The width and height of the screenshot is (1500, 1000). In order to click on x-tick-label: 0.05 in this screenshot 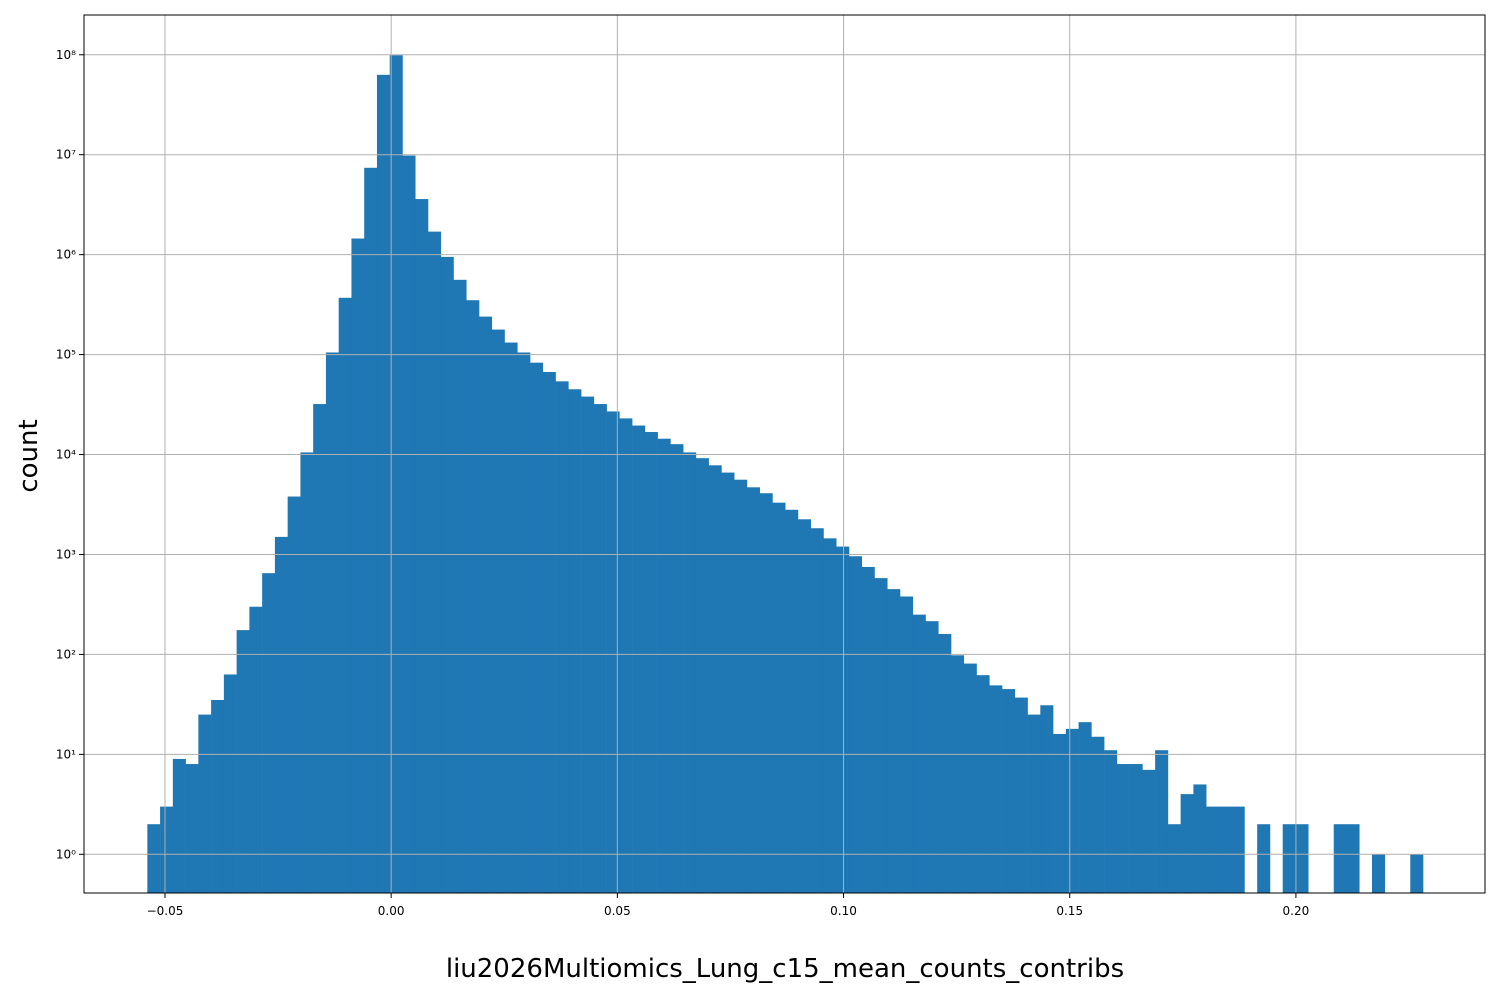, I will do `click(617, 911)`.